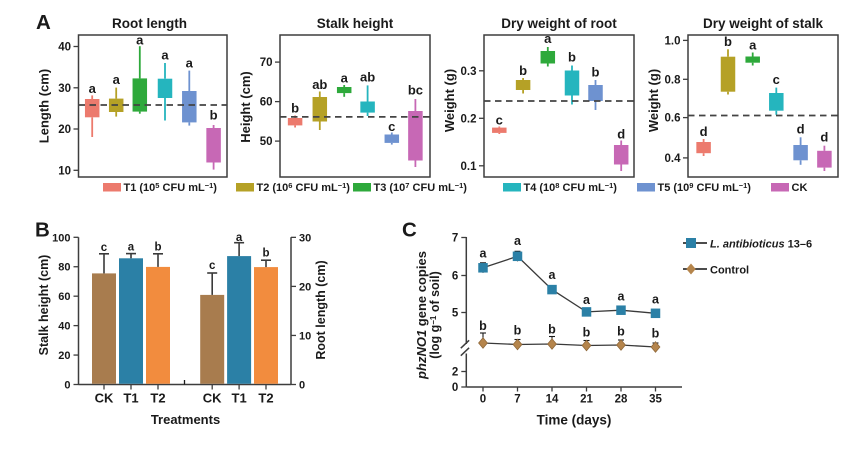  I want to click on svg-text: Root length, so click(149, 23).